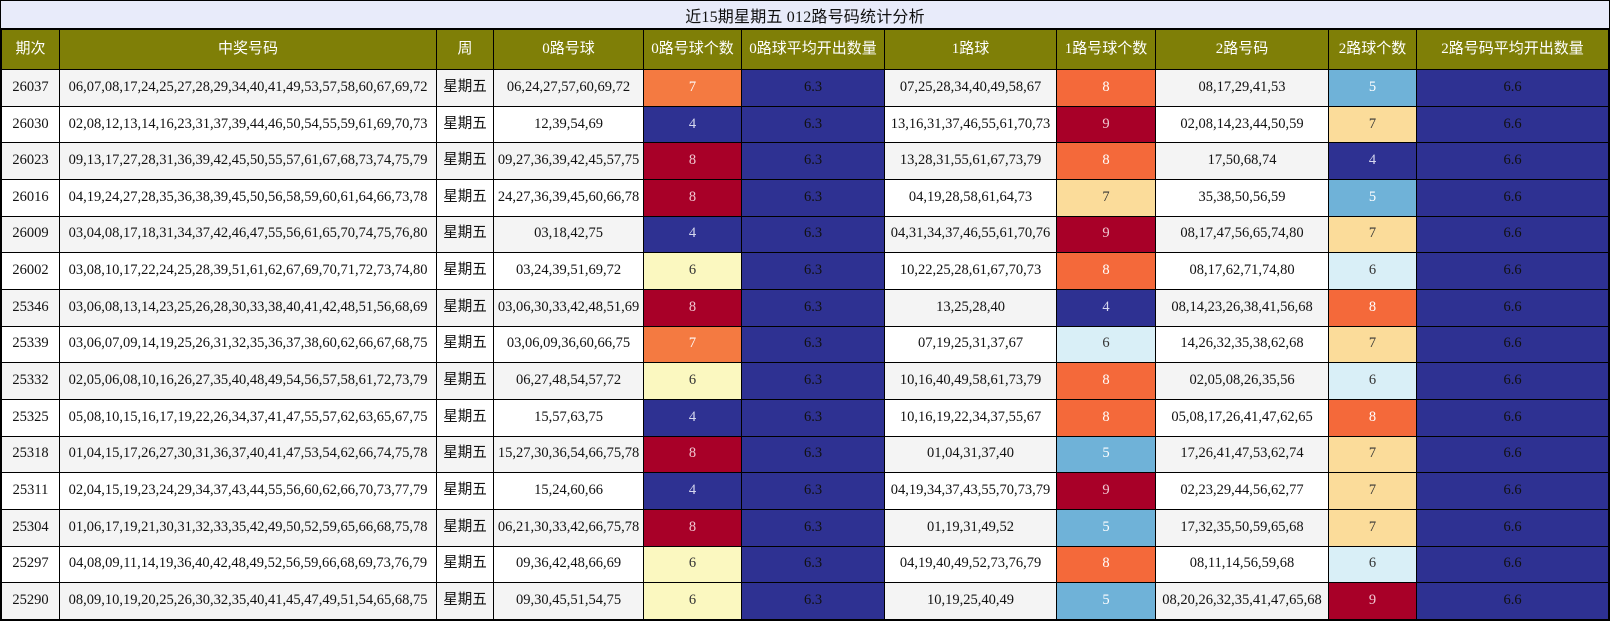 The height and width of the screenshot is (621, 1610). Describe the element at coordinates (970, 161) in the screenshot. I see `cell-road1-balls: 13,28,31,55,61,67,73,79` at that location.